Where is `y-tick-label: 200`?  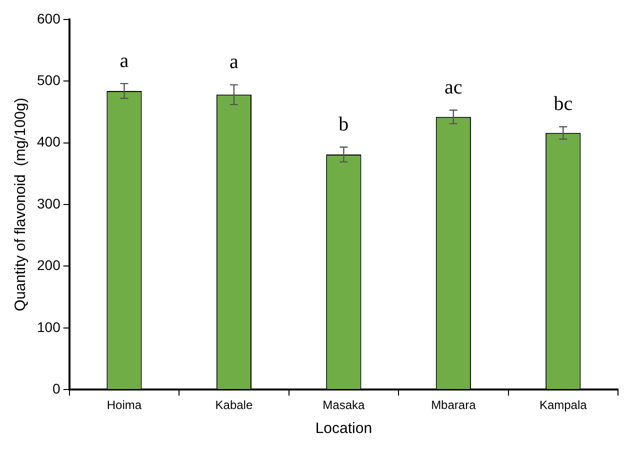 y-tick-label: 200 is located at coordinates (49, 265).